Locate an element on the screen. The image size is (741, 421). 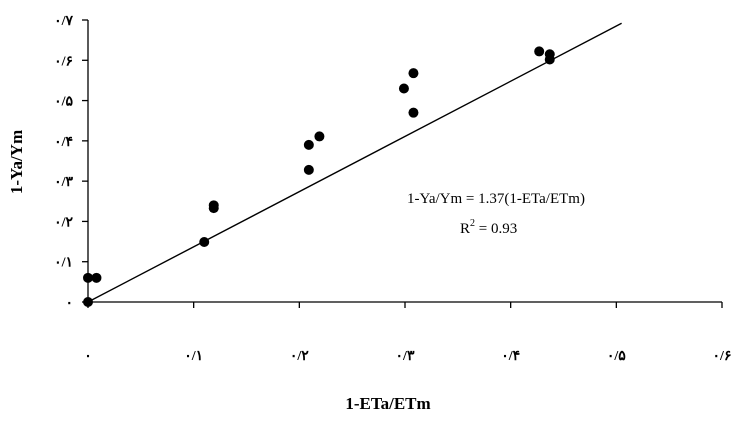
r-squared-superscript: 2 is located at coordinates (472, 223).